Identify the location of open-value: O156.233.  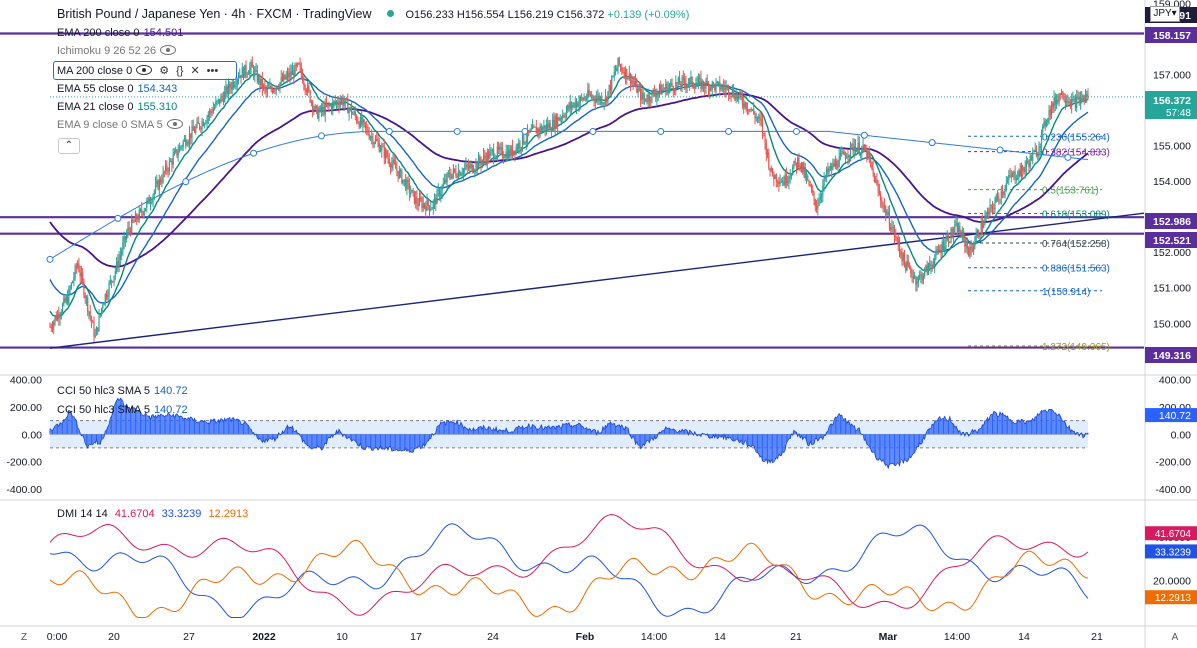
(429, 15).